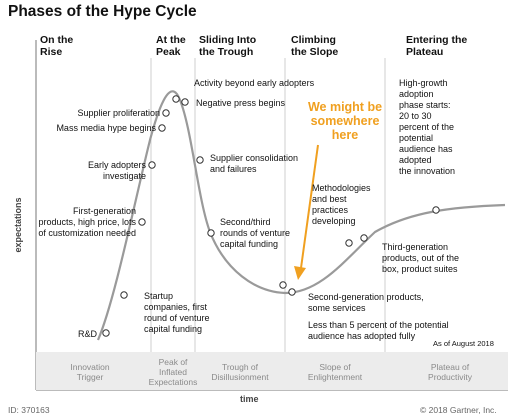  What do you see at coordinates (106, 128) in the screenshot?
I see `label-mass-media: Mass media hype begins` at bounding box center [106, 128].